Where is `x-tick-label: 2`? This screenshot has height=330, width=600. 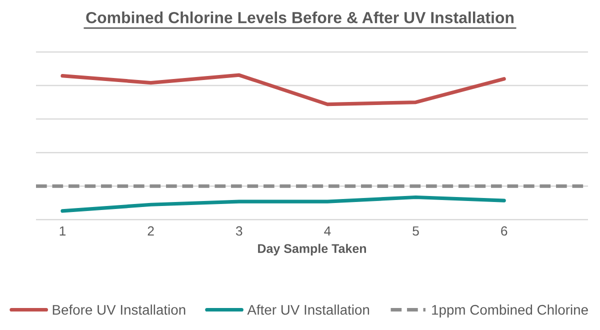 x-tick-label: 2 is located at coordinates (151, 231).